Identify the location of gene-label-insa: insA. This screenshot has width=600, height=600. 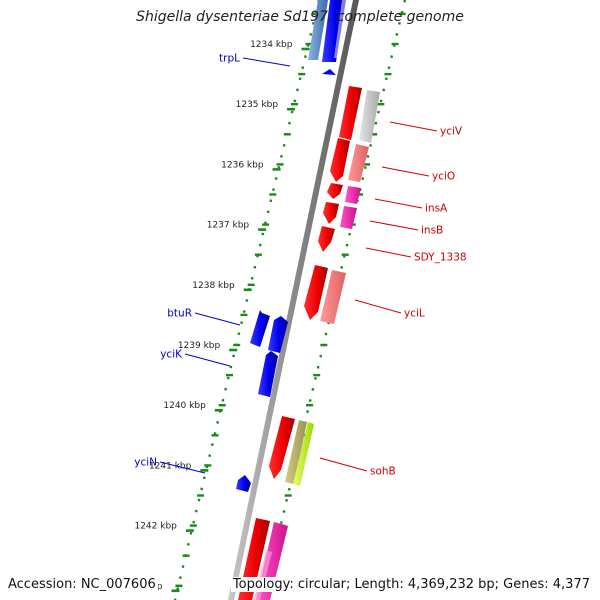
(436, 209).